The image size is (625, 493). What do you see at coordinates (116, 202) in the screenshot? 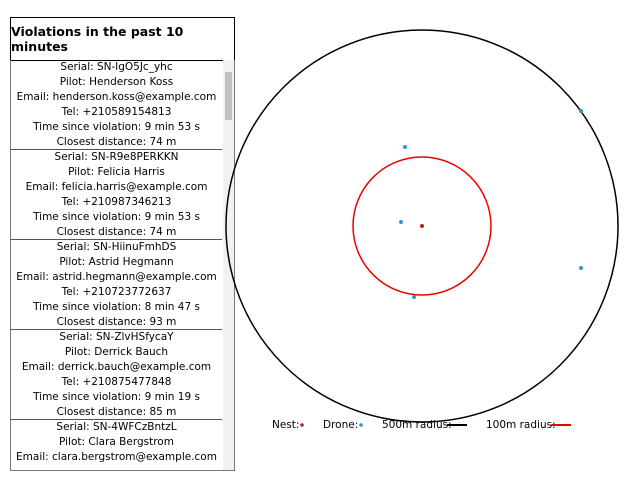
I see `violation-tel: Tel: +210987346213` at bounding box center [116, 202].